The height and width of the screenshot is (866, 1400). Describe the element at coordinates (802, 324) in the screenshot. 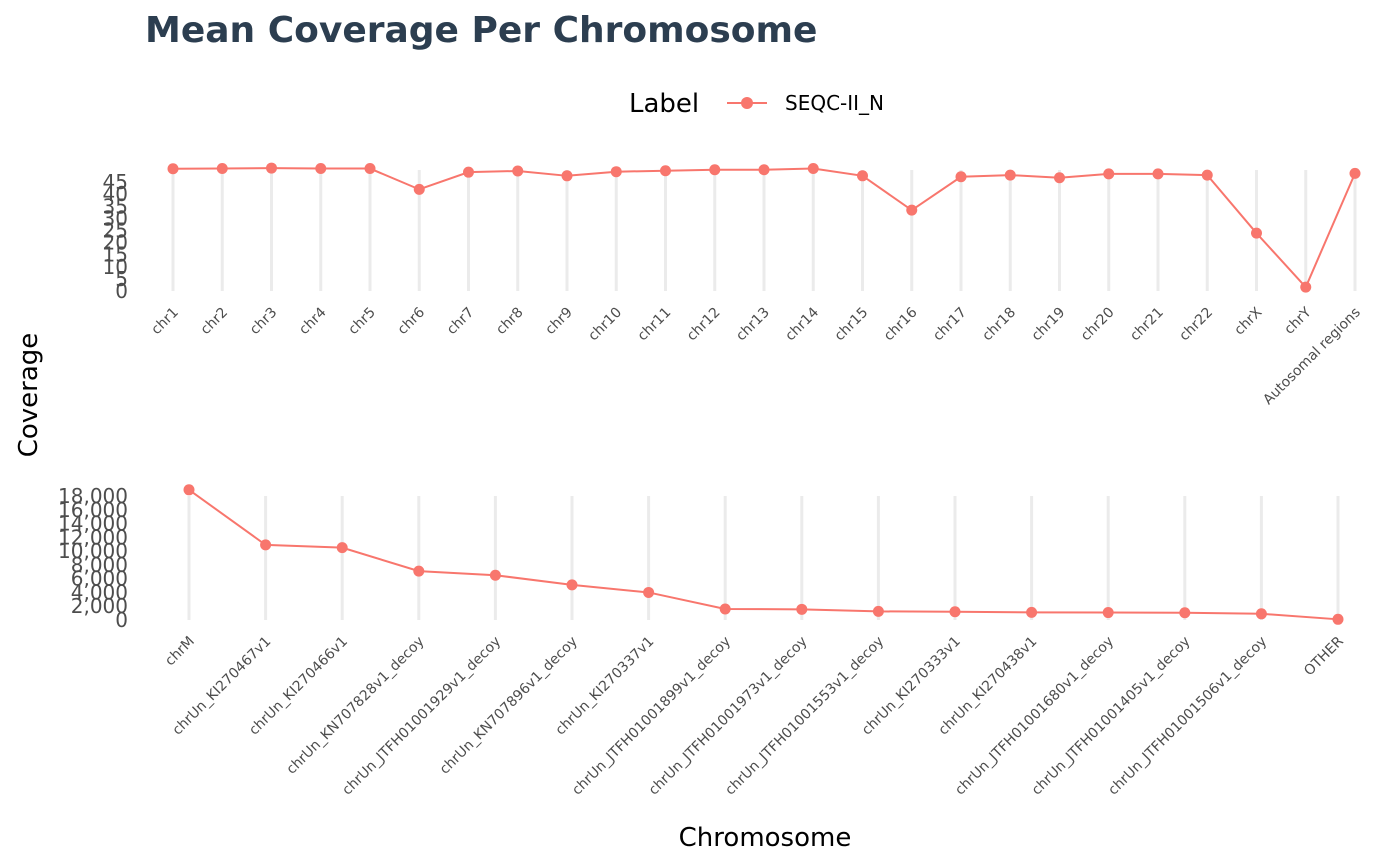

I see `x-tick-label: chr14` at that location.